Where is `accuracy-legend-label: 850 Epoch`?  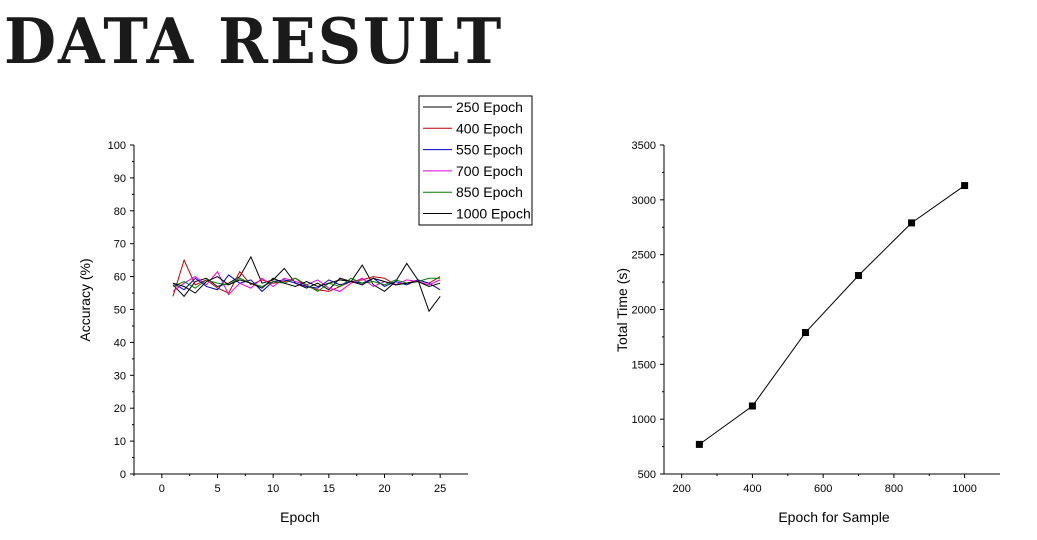
accuracy-legend-label: 850 Epoch is located at coordinates (489, 192).